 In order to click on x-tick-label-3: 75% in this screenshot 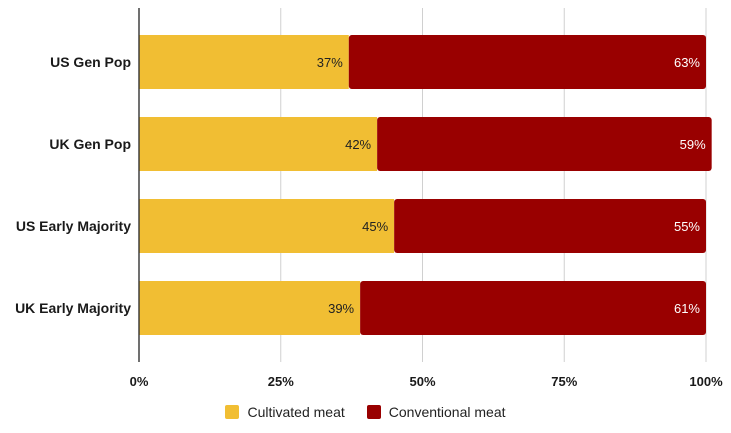, I will do `click(564, 381)`.